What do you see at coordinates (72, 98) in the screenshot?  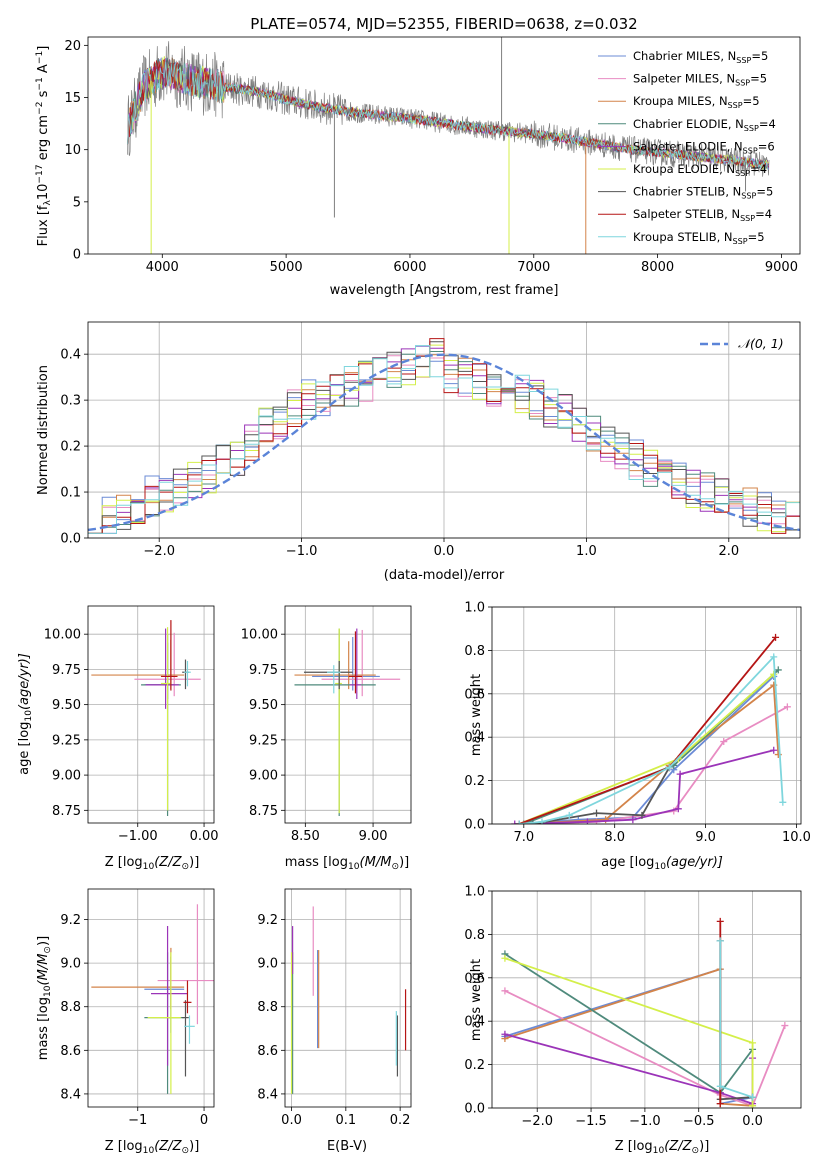 I see `y-tick-label: 15` at bounding box center [72, 98].